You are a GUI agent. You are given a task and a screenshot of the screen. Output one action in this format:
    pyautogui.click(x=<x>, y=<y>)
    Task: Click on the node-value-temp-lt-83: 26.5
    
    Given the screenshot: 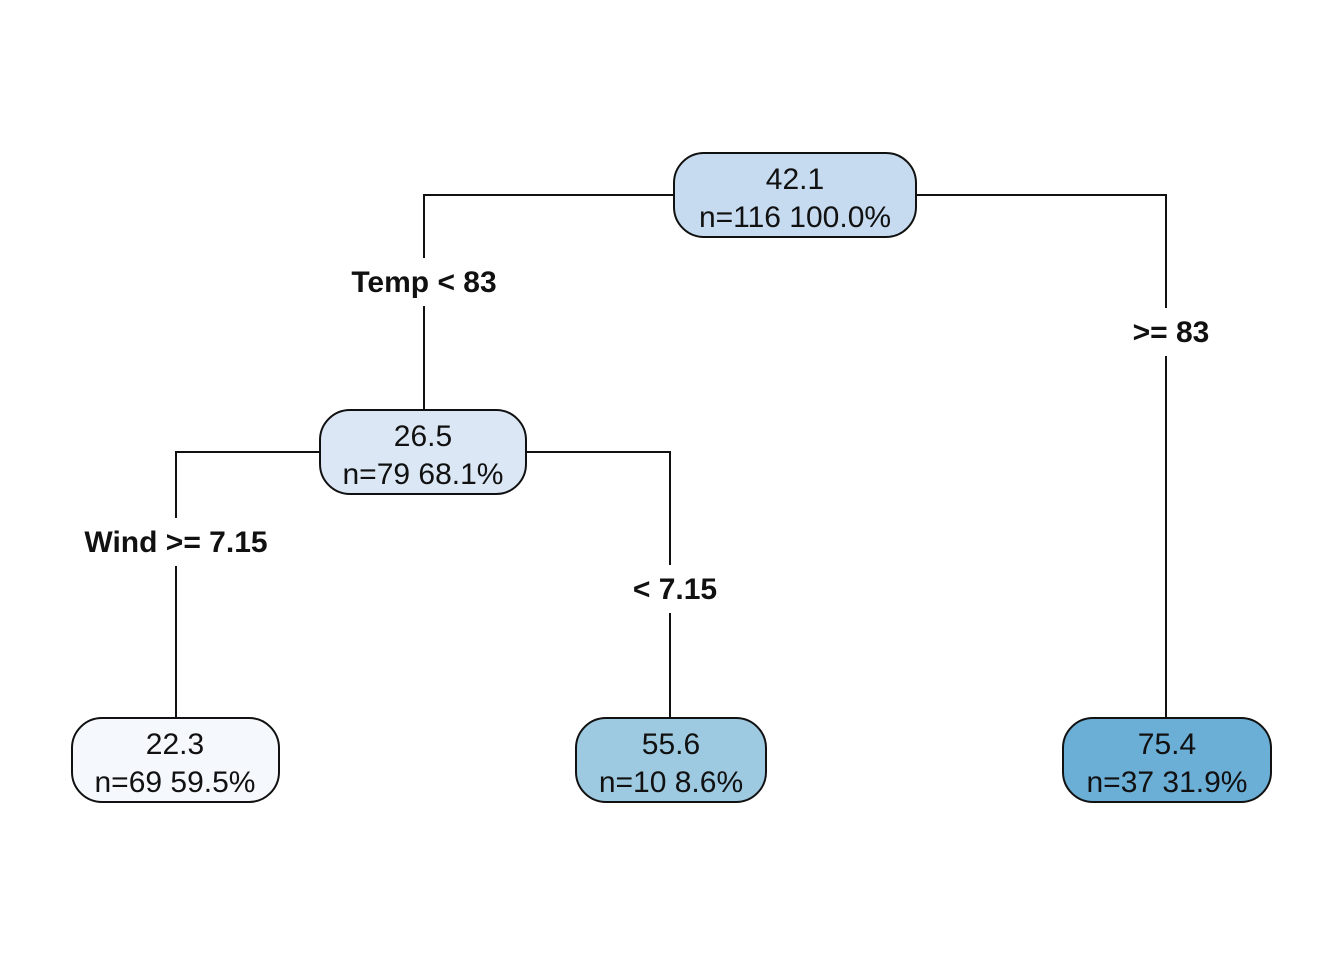 What is the action you would take?
    pyautogui.click(x=423, y=436)
    